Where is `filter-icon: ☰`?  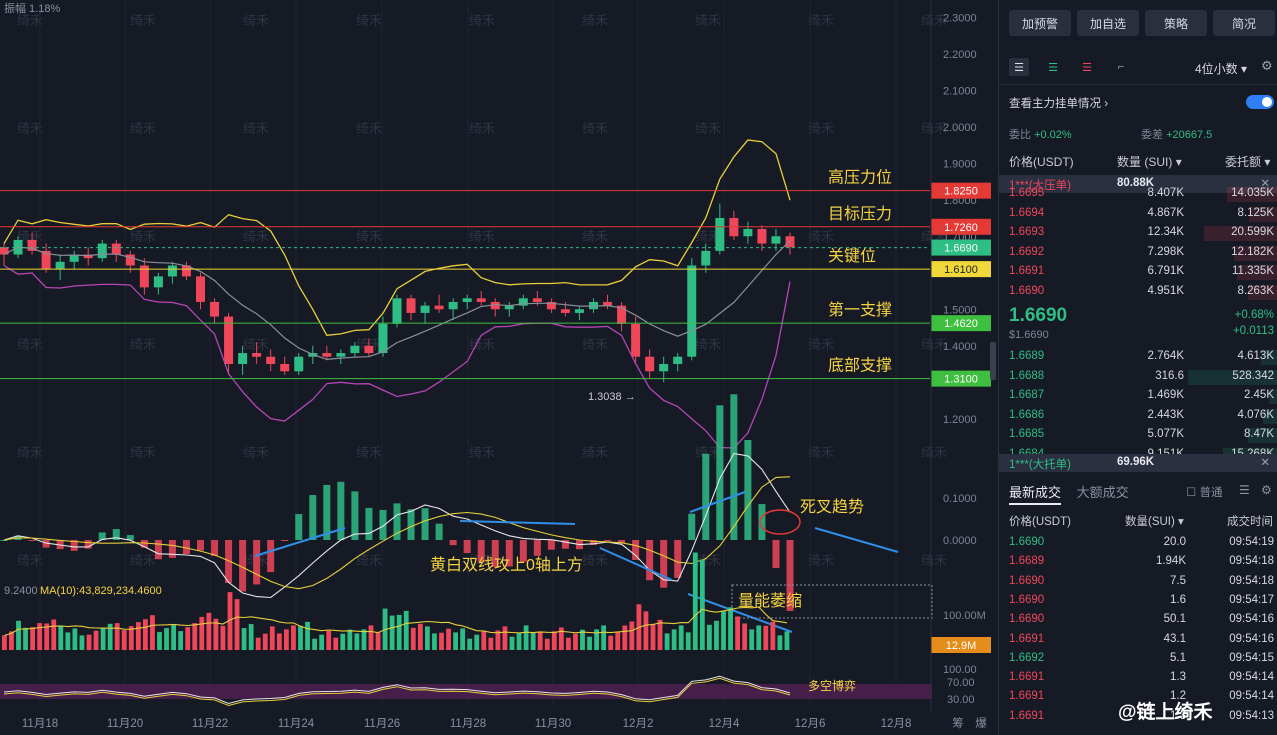
filter-icon: ☰ is located at coordinates (1244, 490).